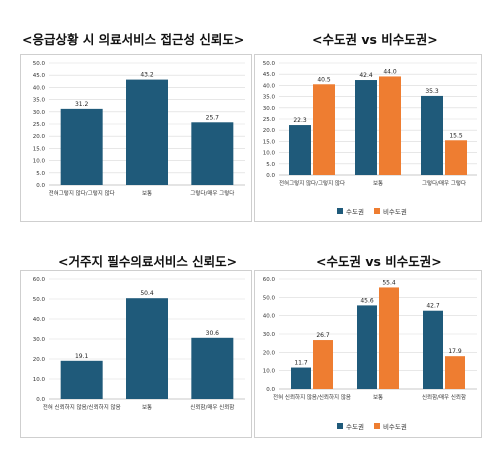  Describe the element at coordinates (82, 104) in the screenshot. I see `data-label: 31.2` at that location.